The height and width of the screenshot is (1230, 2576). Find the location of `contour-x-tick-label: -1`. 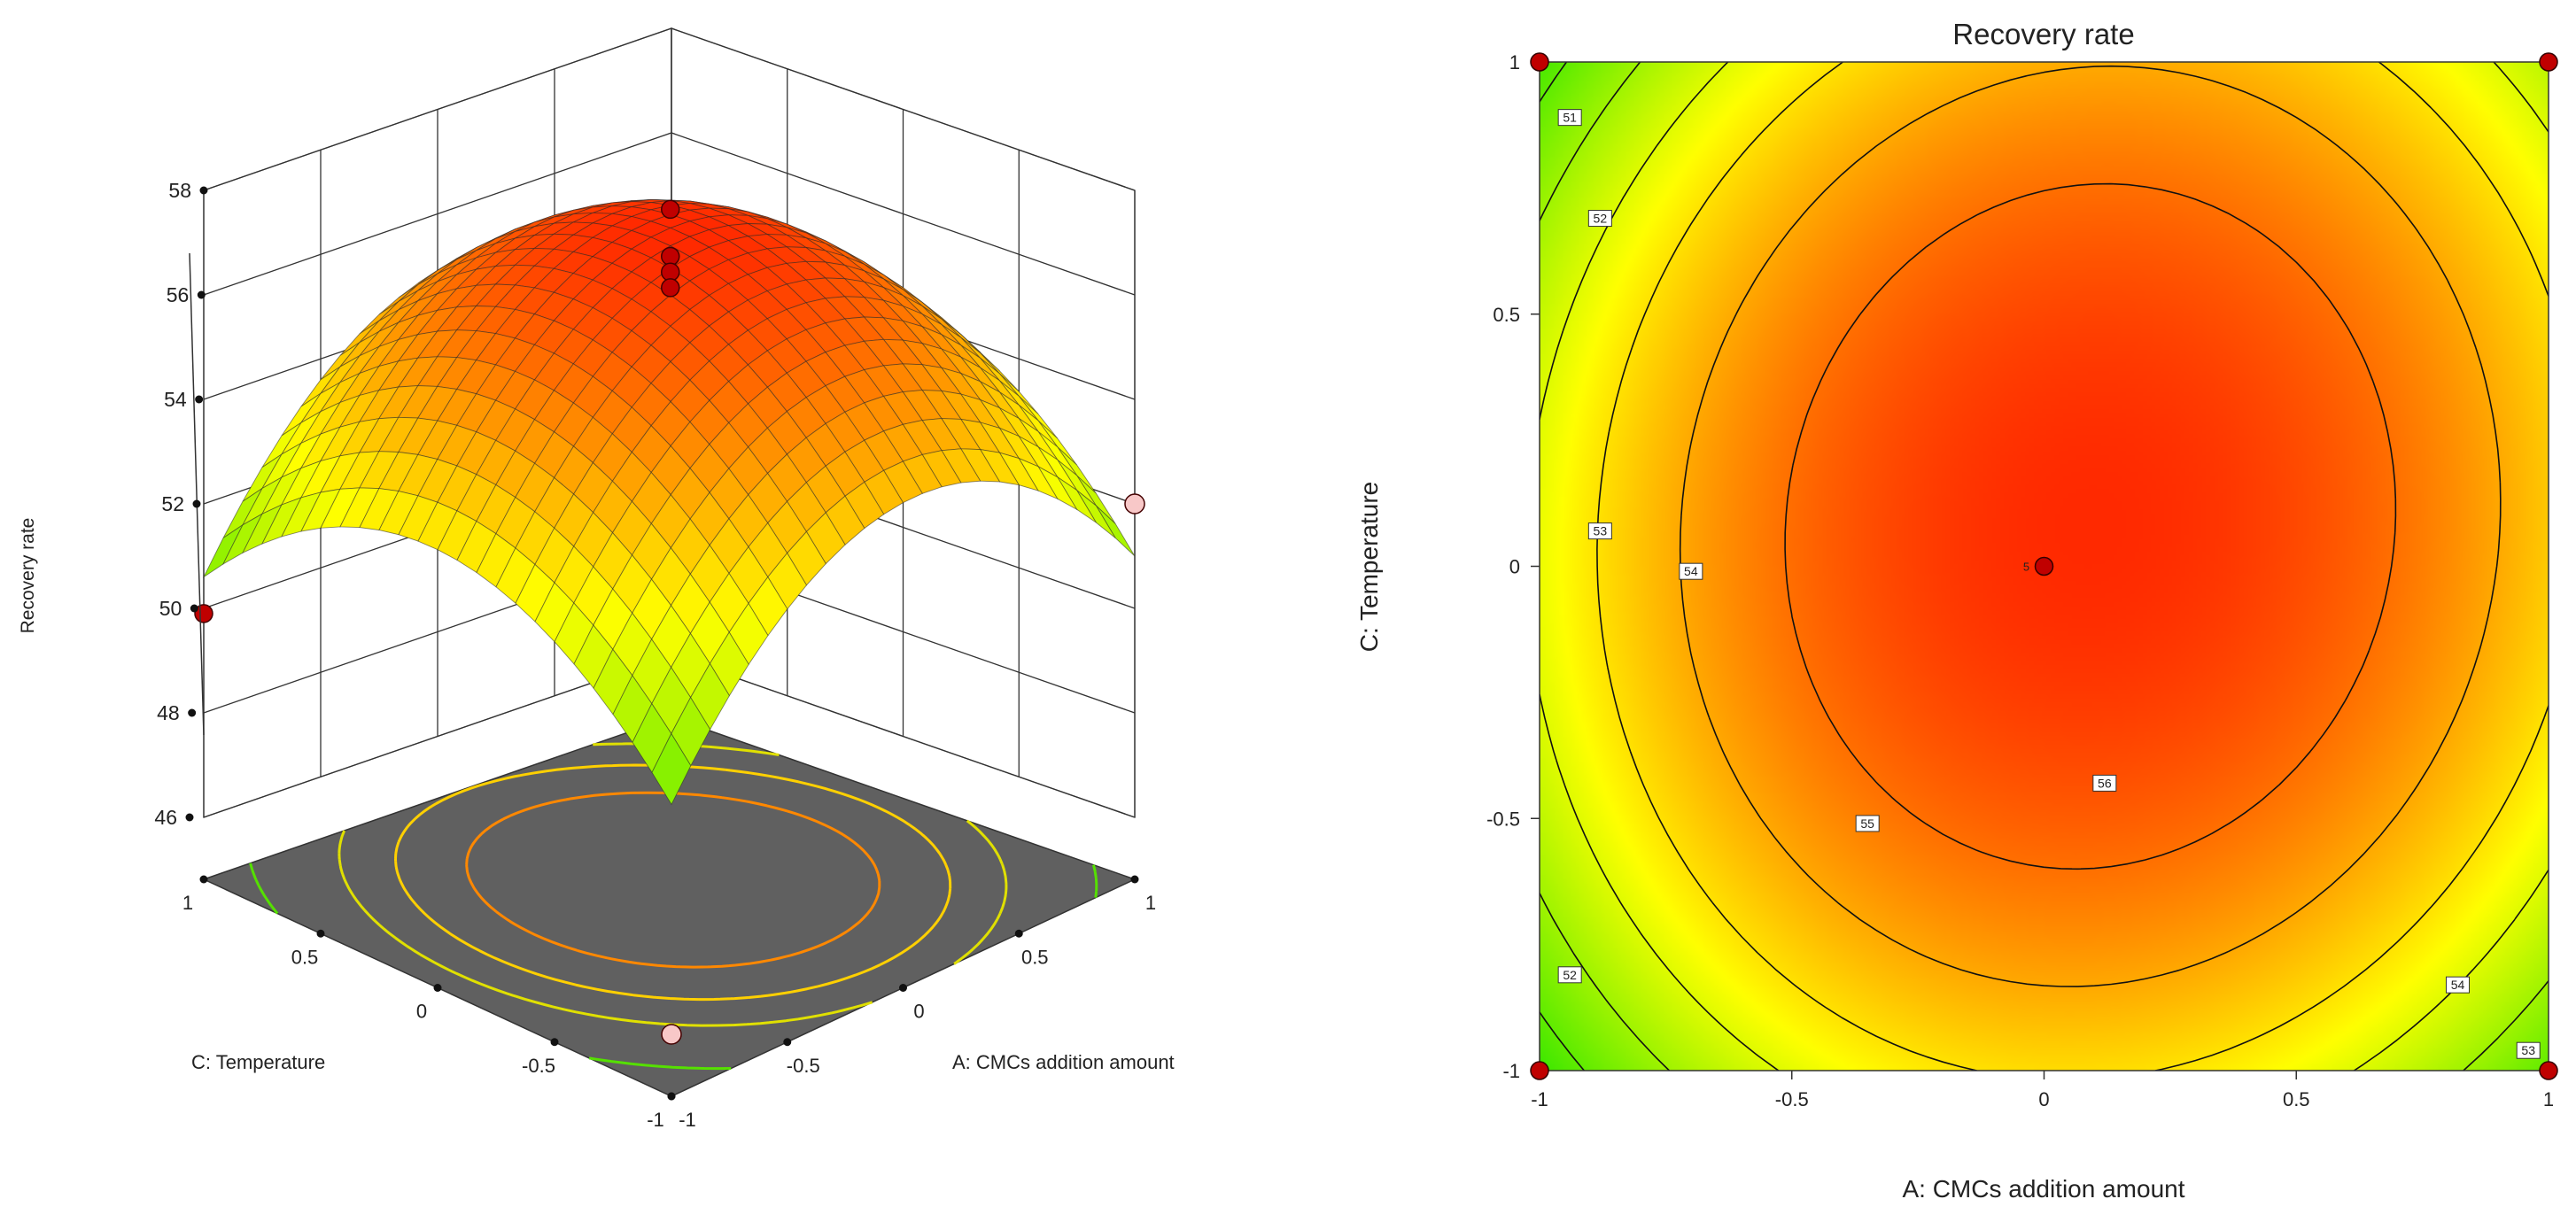

contour-x-tick-label: -1 is located at coordinates (1539, 1099).